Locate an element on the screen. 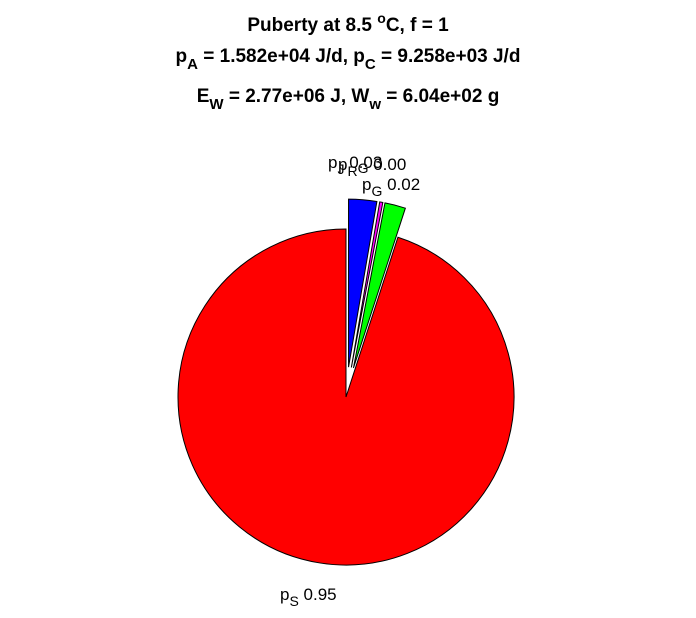 This screenshot has width=696, height=618. pie-slice-pJ is located at coordinates (363, 283).